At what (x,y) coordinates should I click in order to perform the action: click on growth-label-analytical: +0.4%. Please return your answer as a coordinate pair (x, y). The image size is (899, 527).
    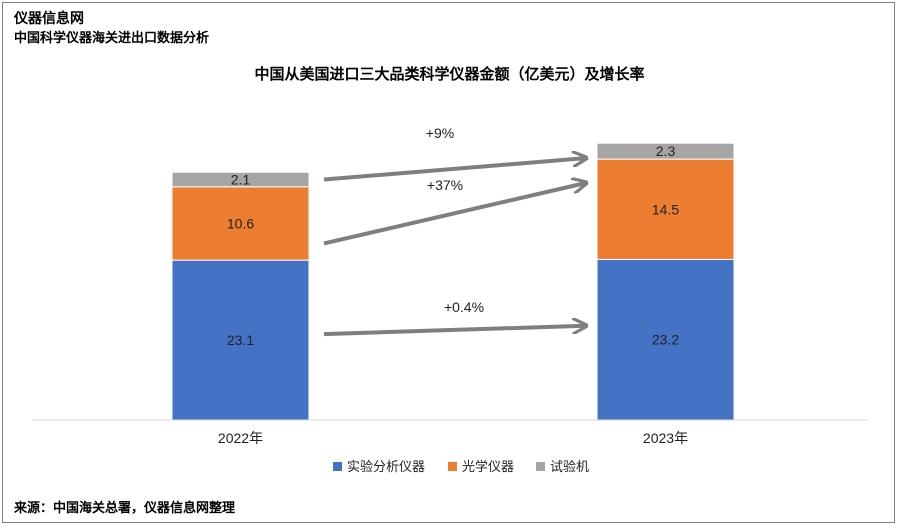
    Looking at the image, I should click on (464, 307).